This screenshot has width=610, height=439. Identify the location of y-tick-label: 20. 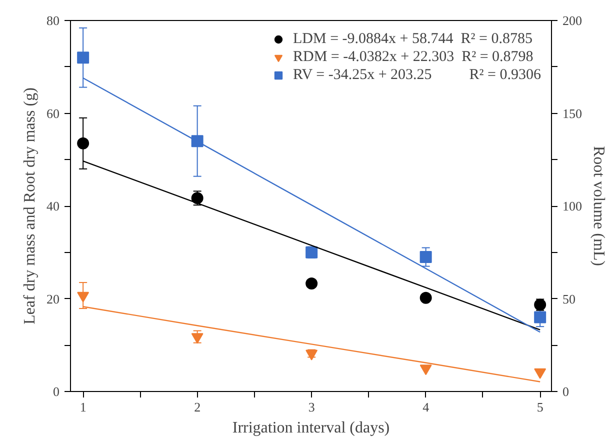
(53, 298).